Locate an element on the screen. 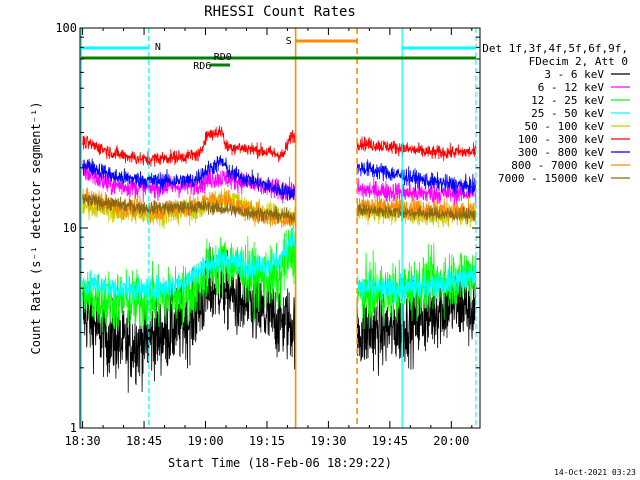 The width and height of the screenshot is (640, 480). legend-label-6-12-kev: 6 - 12 keV is located at coordinates (571, 87).